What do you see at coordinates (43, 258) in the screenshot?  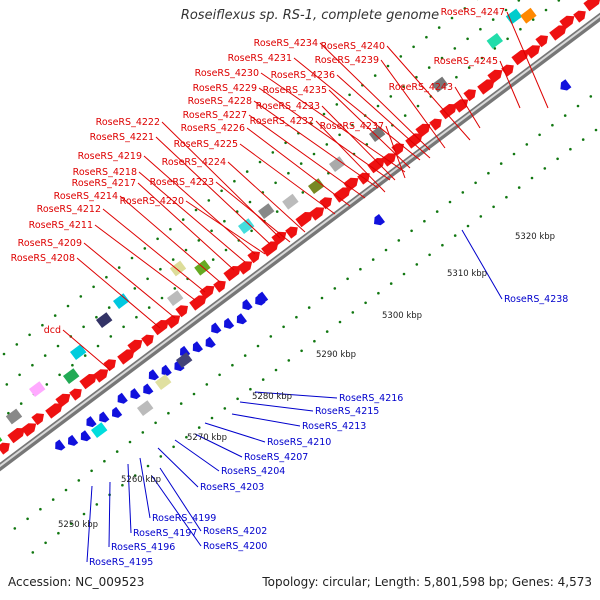 I see `forward-label-RoseRS_4208: RoseRS_4208` at bounding box center [43, 258].